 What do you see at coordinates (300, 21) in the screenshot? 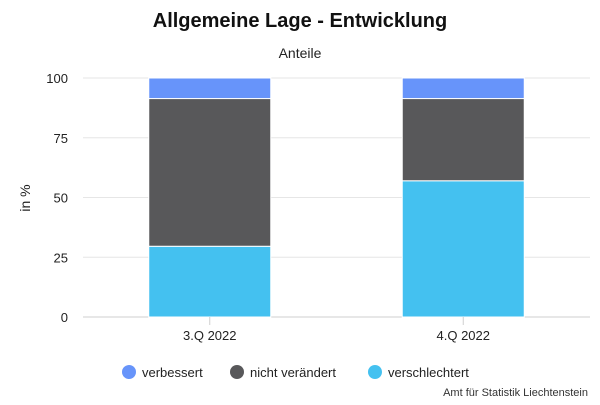
I see `chart-title: Allgemeine Lage - Entwicklung` at bounding box center [300, 21].